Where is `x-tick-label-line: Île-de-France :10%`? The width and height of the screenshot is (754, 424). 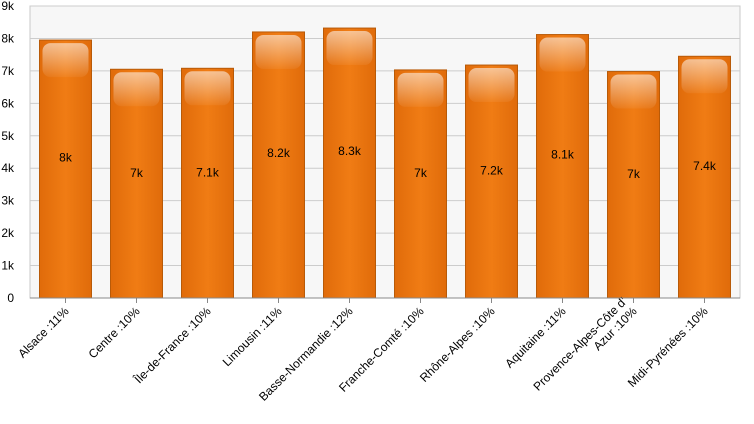 x-tick-label-line: Île-de-France :10% is located at coordinates (172, 345).